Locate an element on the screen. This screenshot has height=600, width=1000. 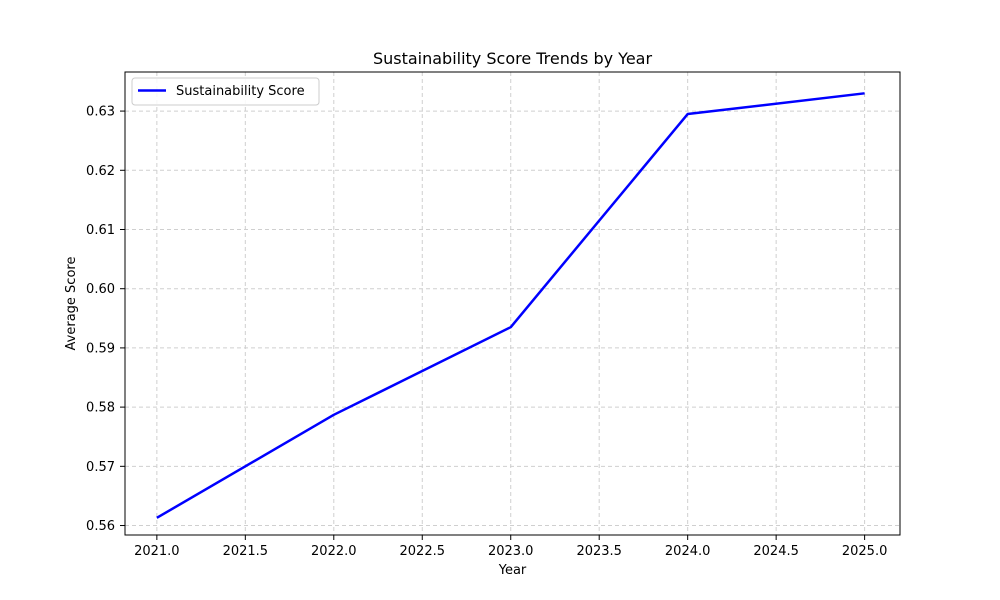
y-axis-label: Average Score is located at coordinates (71, 304).